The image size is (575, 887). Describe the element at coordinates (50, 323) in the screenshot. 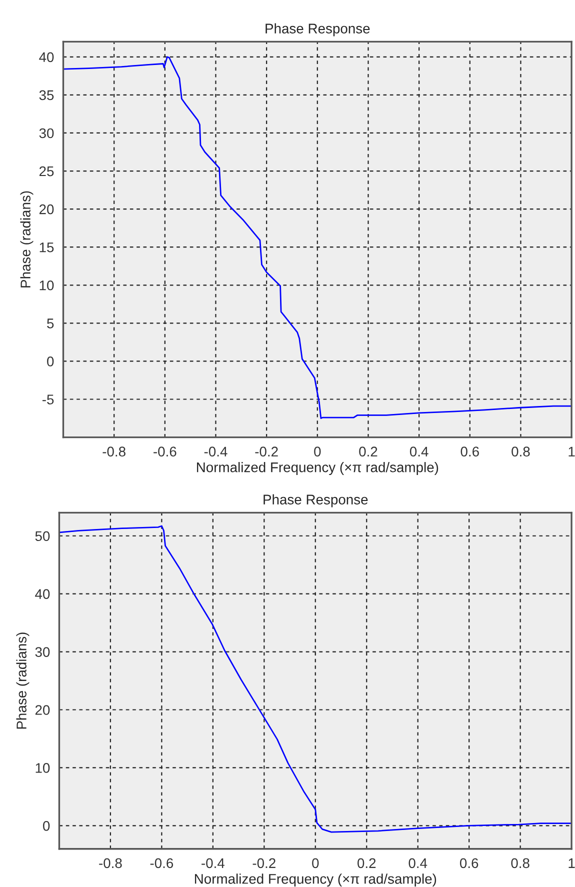

I see `y-tick-label: 5` at that location.